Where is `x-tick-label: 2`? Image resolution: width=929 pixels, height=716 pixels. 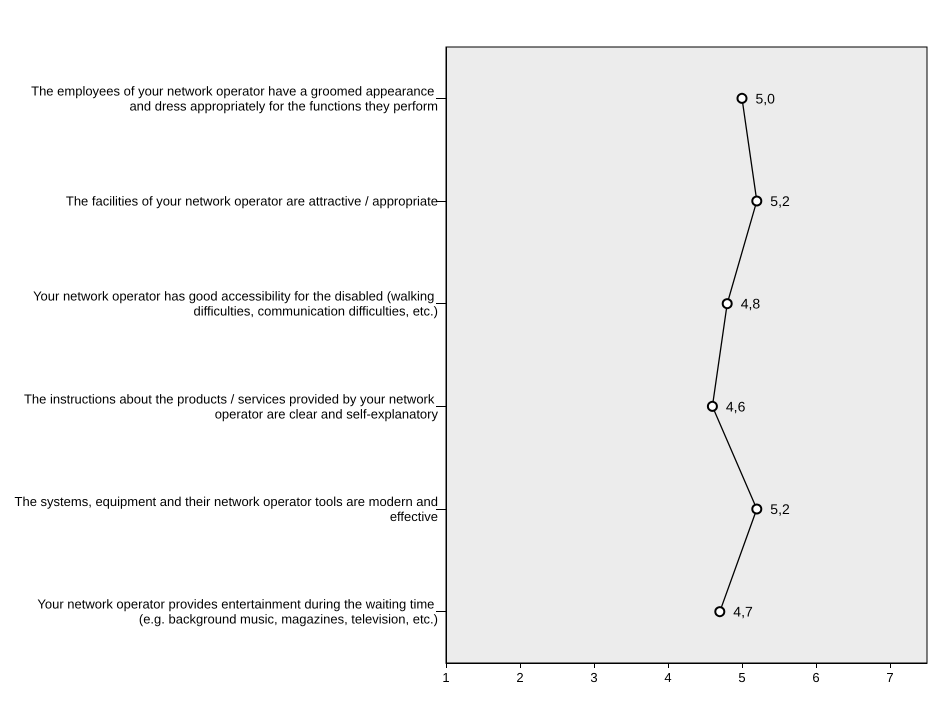 x-tick-label: 2 is located at coordinates (520, 677).